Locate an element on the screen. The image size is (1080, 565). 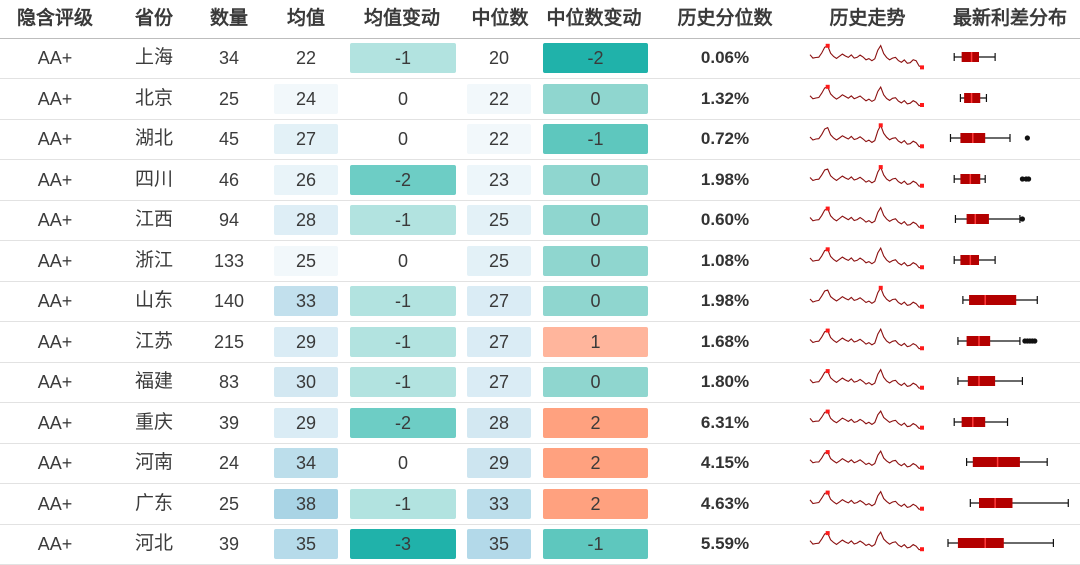
mean-cell: 34 is located at coordinates (306, 463).